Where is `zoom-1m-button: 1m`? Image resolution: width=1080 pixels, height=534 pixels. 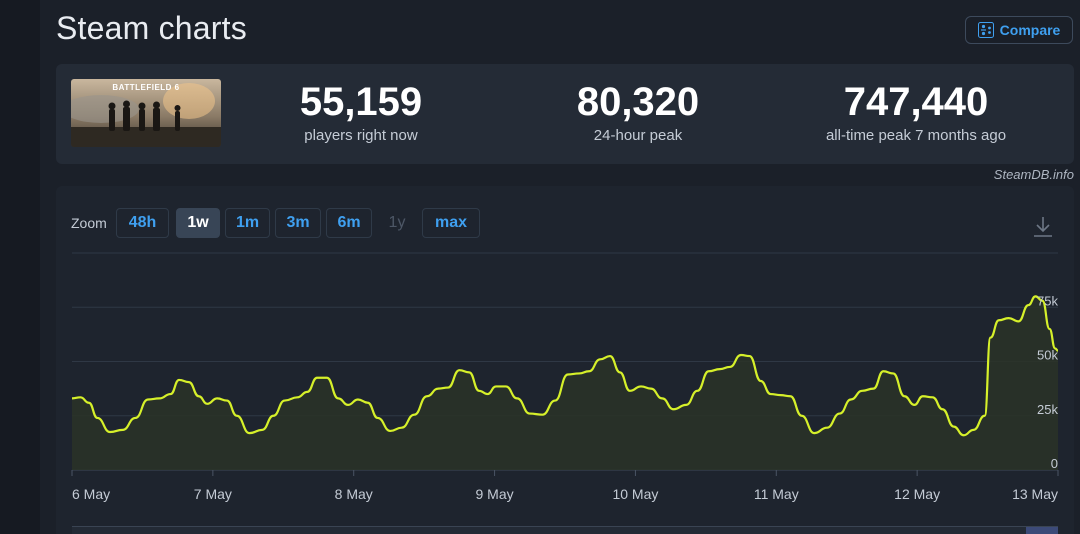
zoom-1m-button: 1m is located at coordinates (247, 223).